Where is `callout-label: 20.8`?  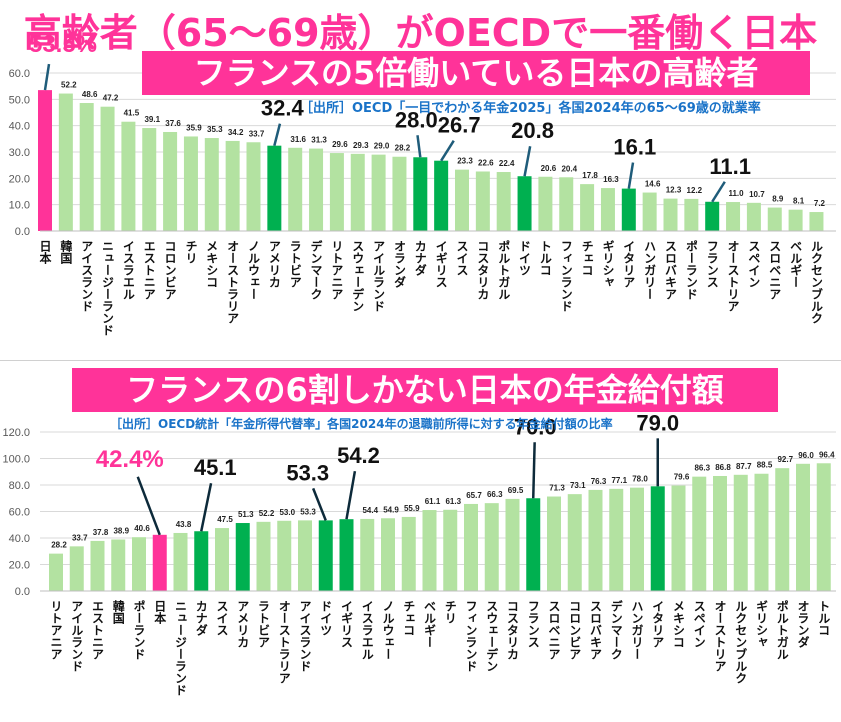 callout-label: 20.8 is located at coordinates (532, 130).